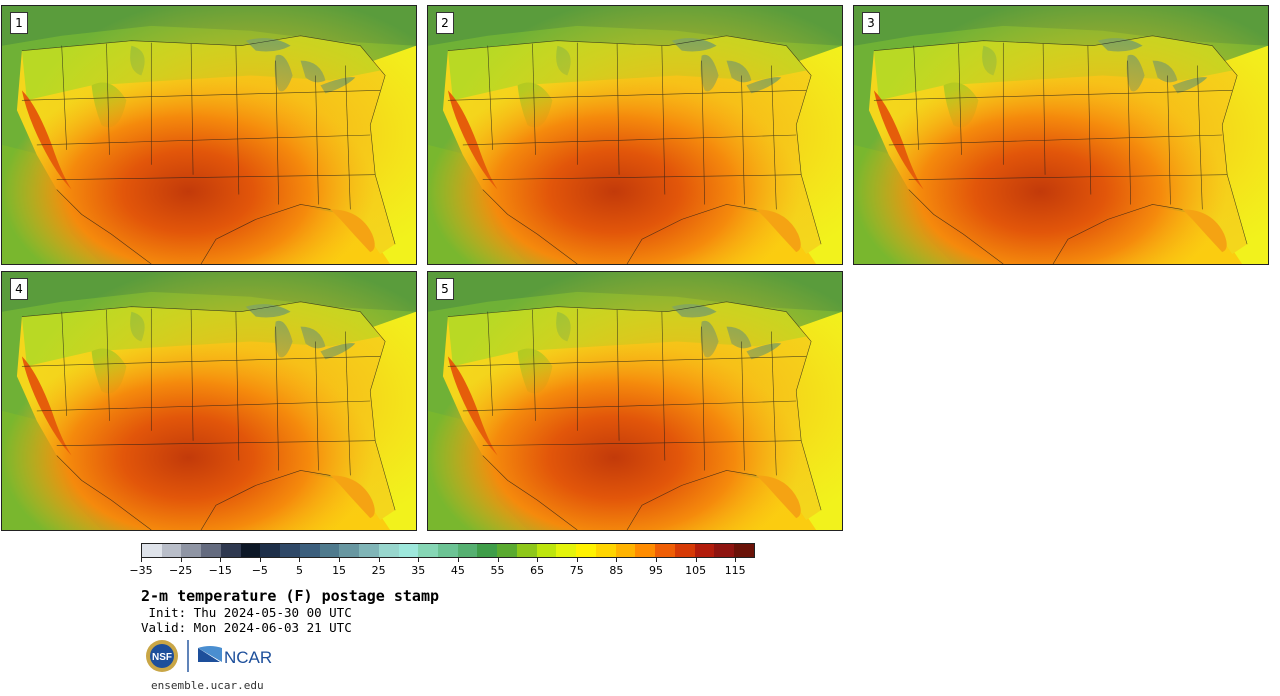 The image size is (1280, 696). I want to click on ncar-logo-icon: NCAR, so click(235, 656).